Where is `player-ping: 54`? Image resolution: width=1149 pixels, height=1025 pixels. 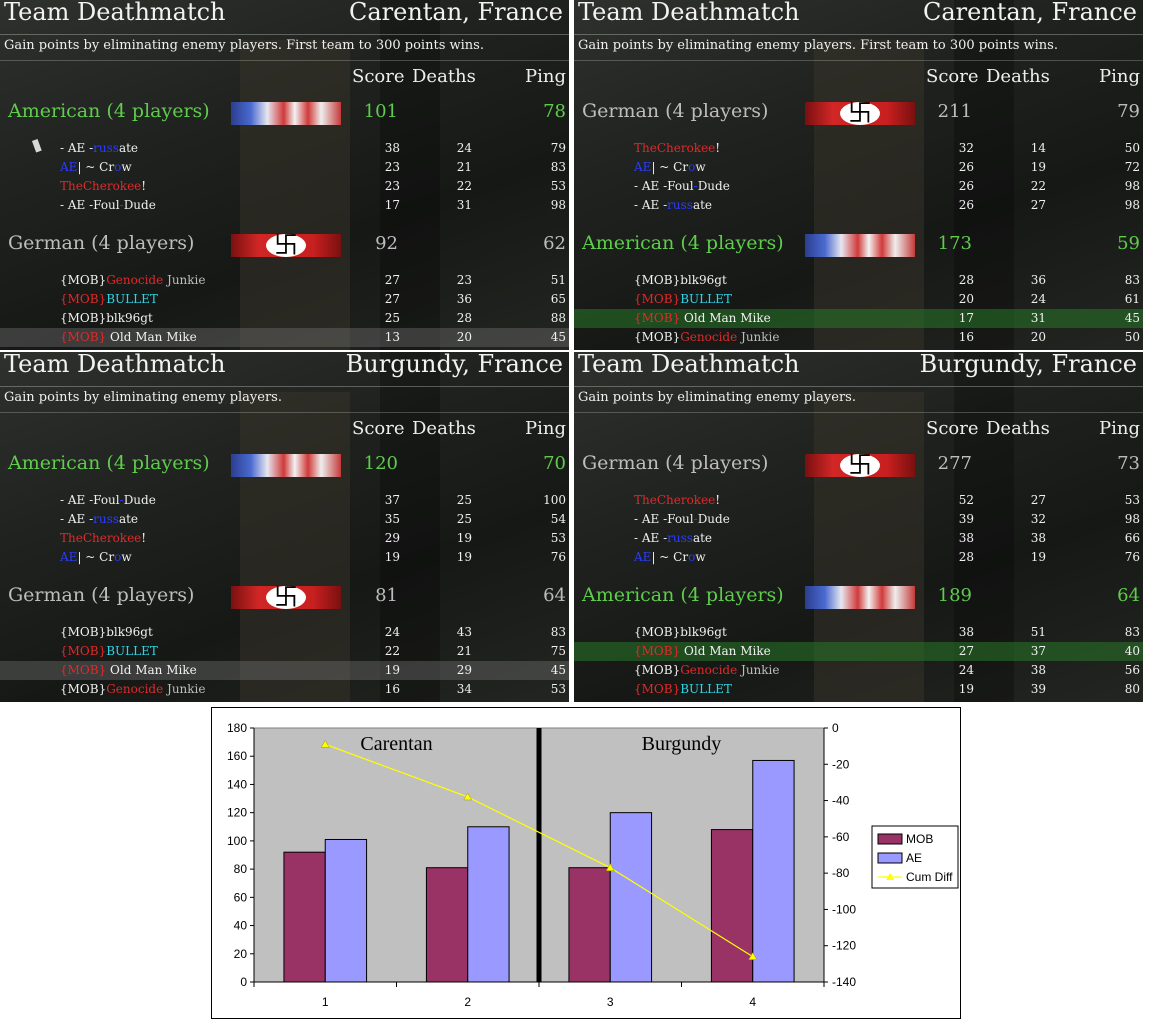
player-ping: 54 is located at coordinates (558, 519).